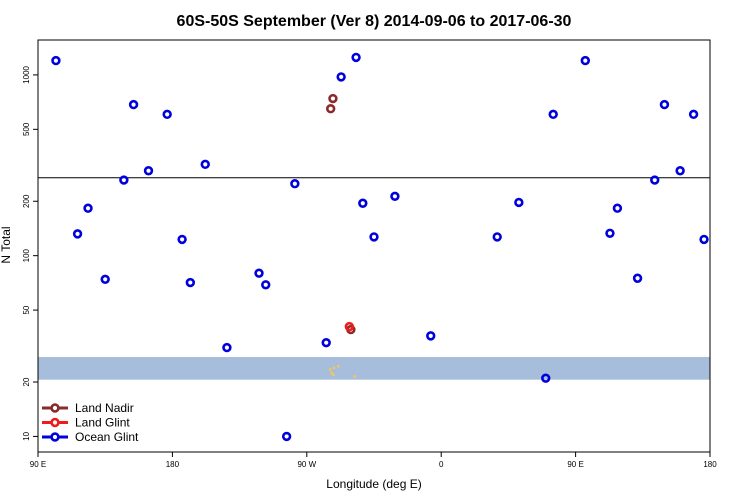 This screenshot has height=500, width=750. I want to click on y-axis-title: N Total, so click(6, 244).